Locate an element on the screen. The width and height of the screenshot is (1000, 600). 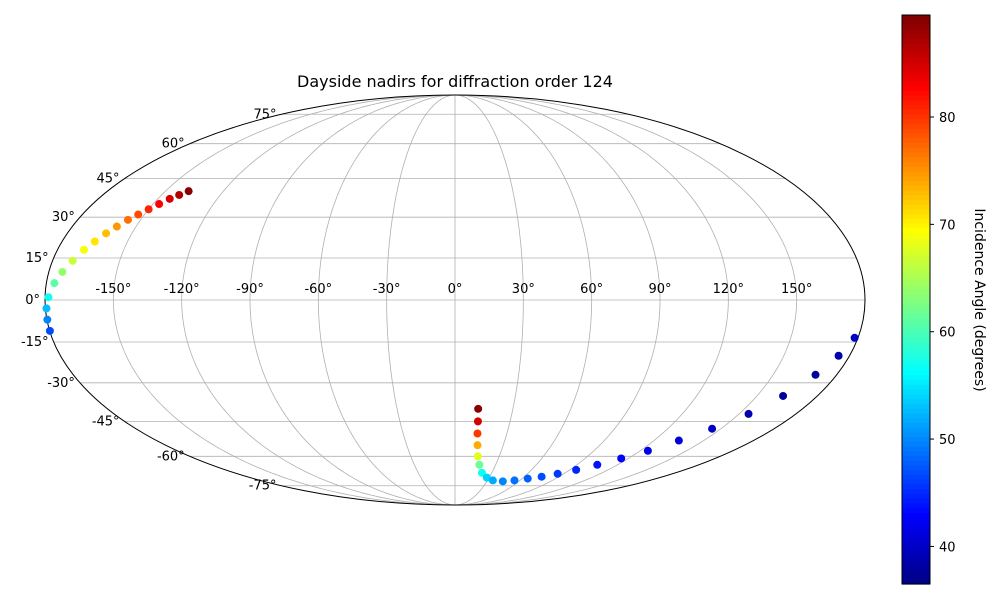
latitude-tick-label: -60° is located at coordinates (171, 456).